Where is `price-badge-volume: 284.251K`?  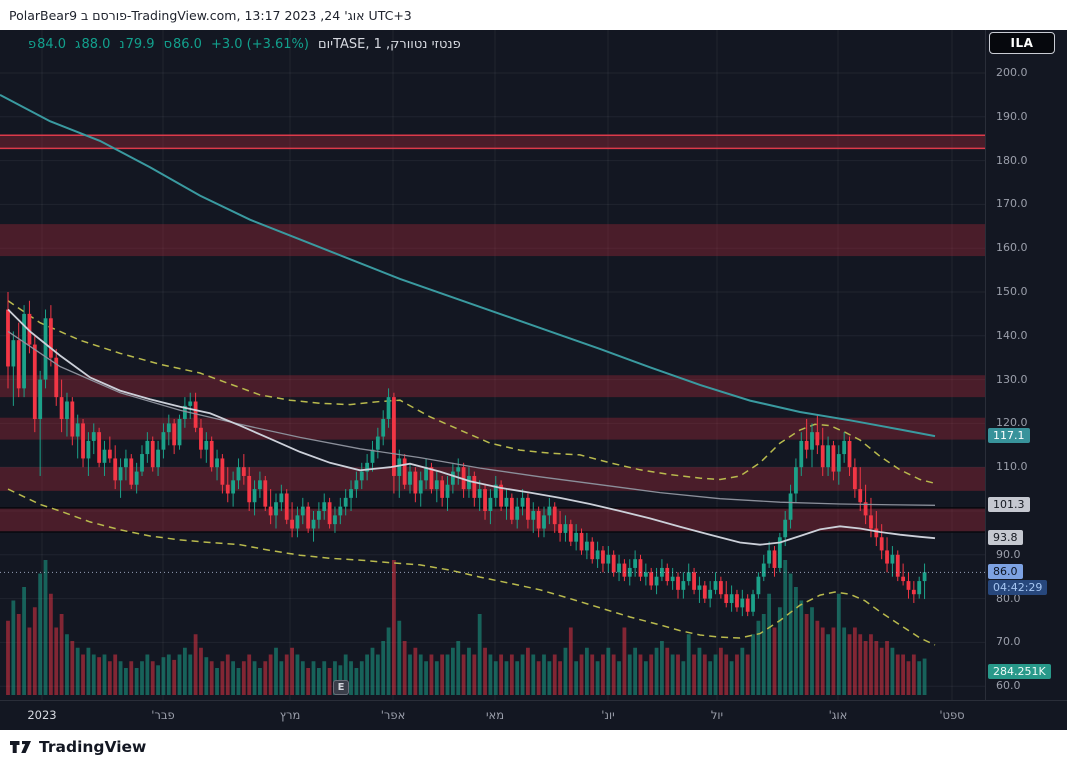 price-badge-volume: 284.251K is located at coordinates (1019, 671).